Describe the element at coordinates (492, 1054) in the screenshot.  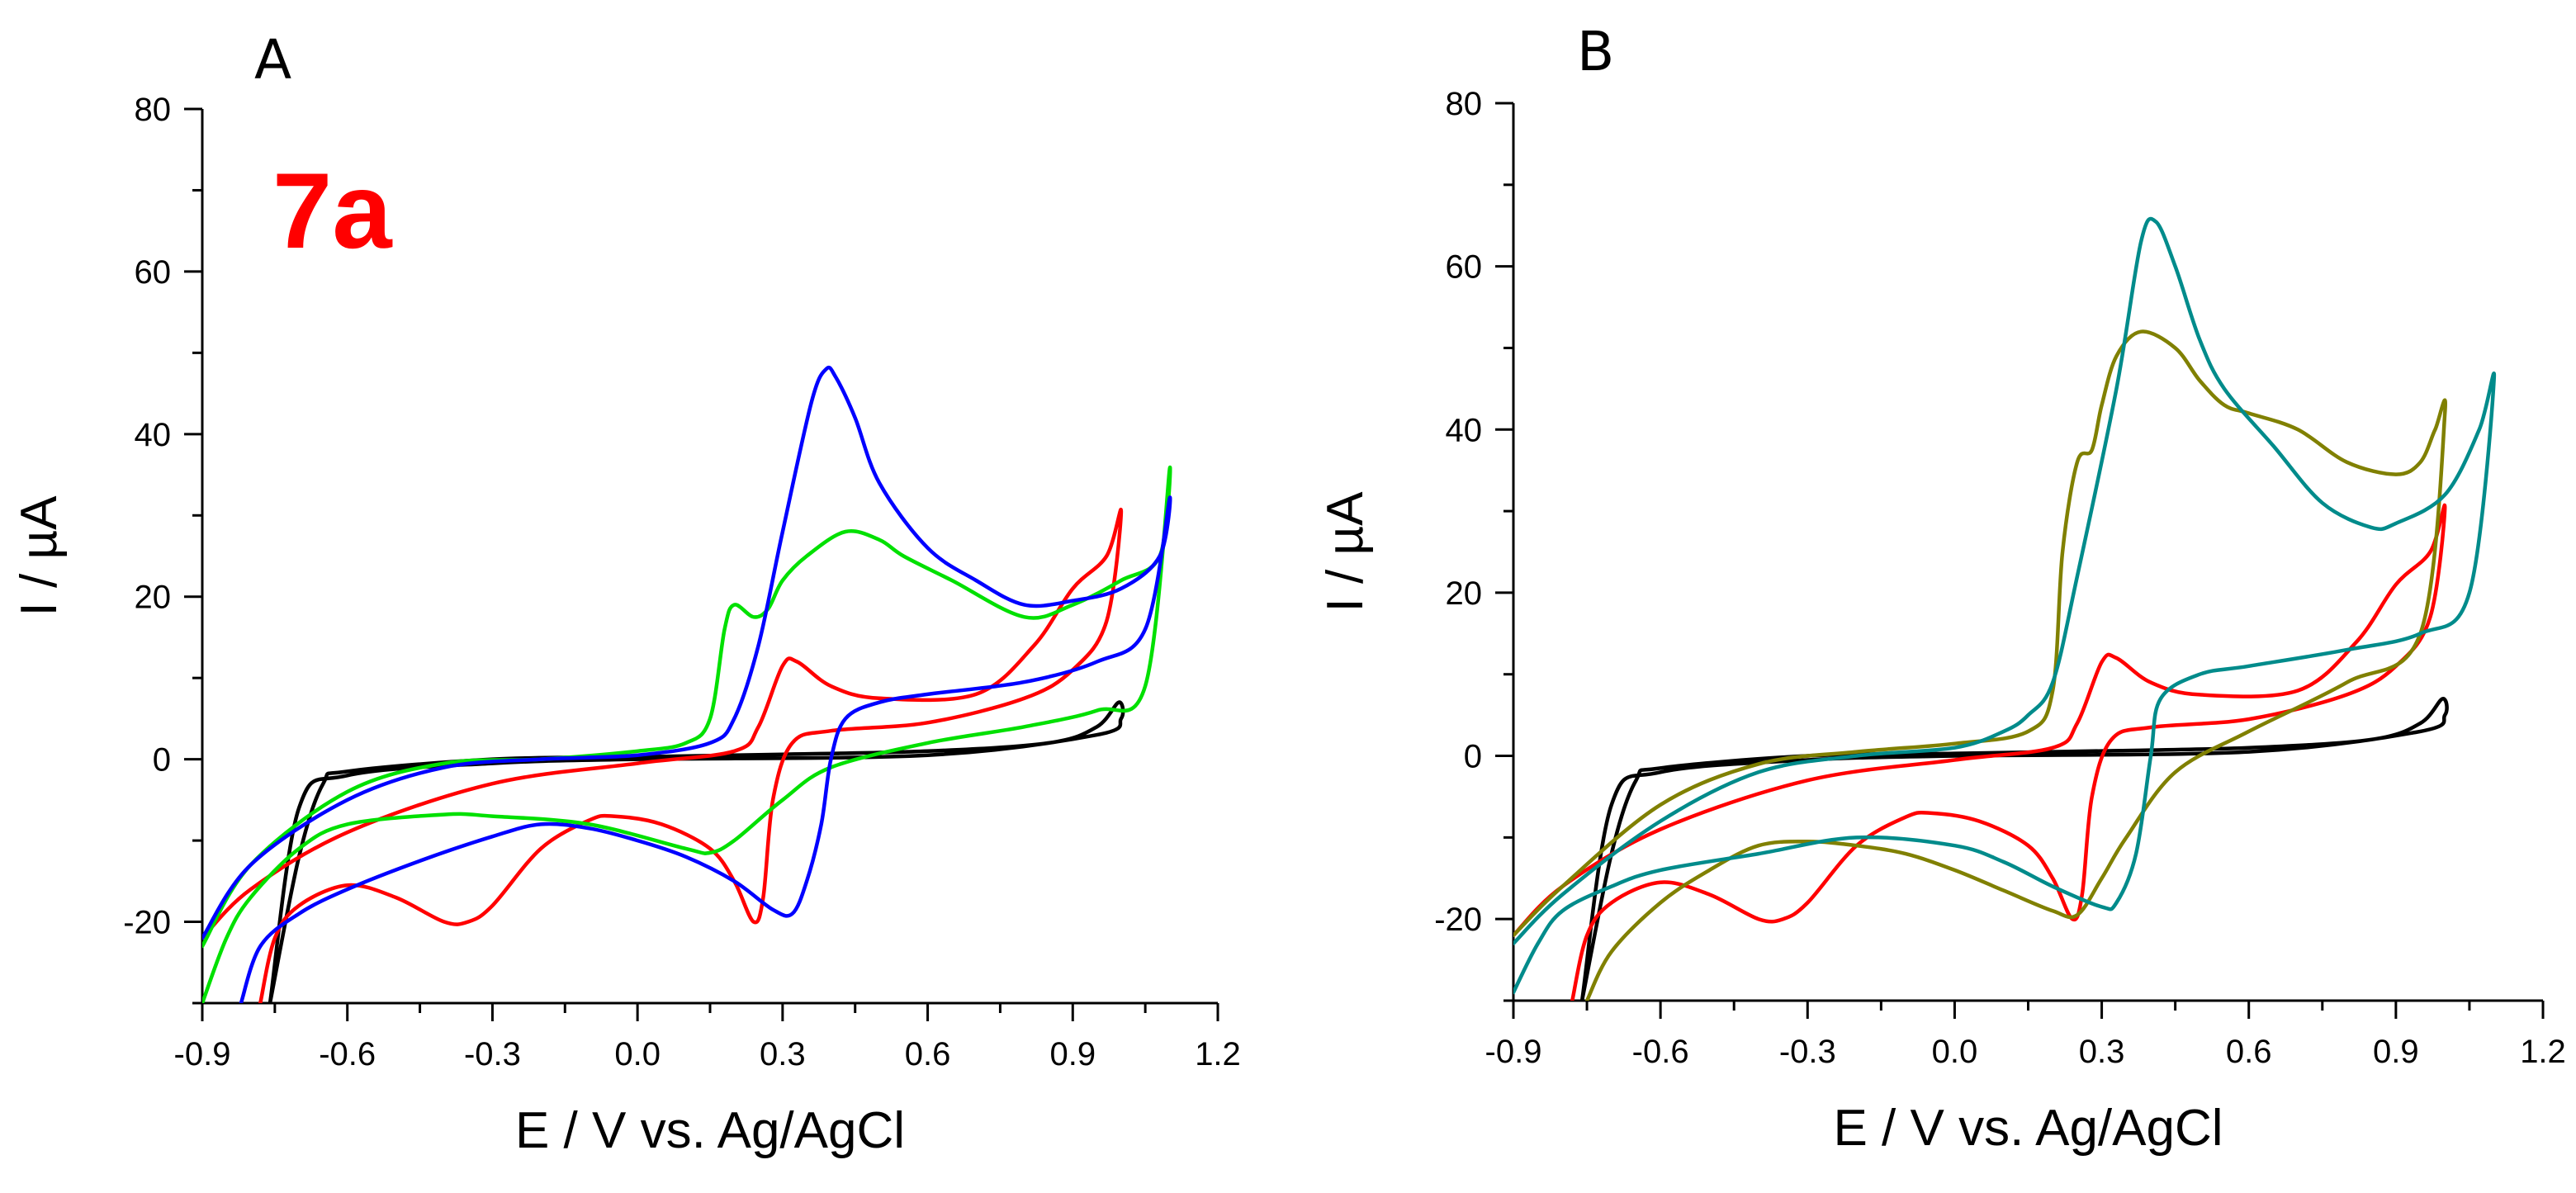
I see `panel-a-x-tick-label: -0.3` at that location.